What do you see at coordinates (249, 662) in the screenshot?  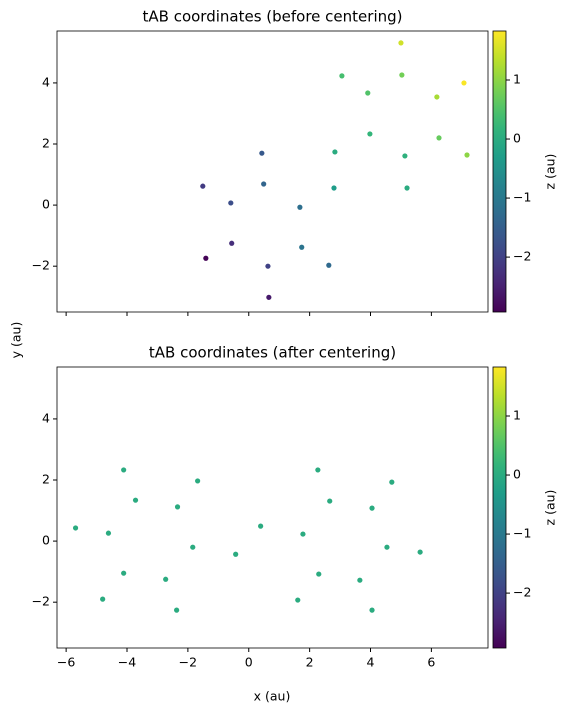 I see `x-tick-label: 0` at bounding box center [249, 662].